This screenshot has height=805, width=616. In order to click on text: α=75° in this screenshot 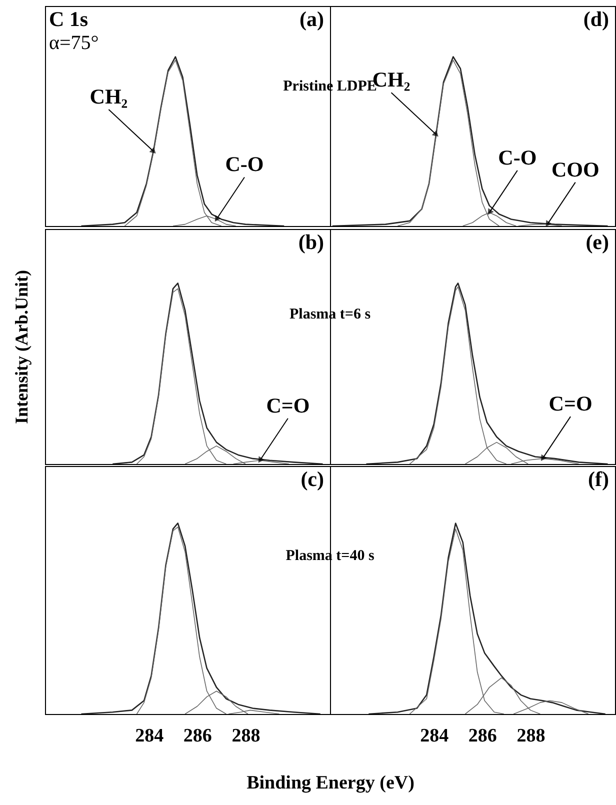, I will do `click(74, 43)`.